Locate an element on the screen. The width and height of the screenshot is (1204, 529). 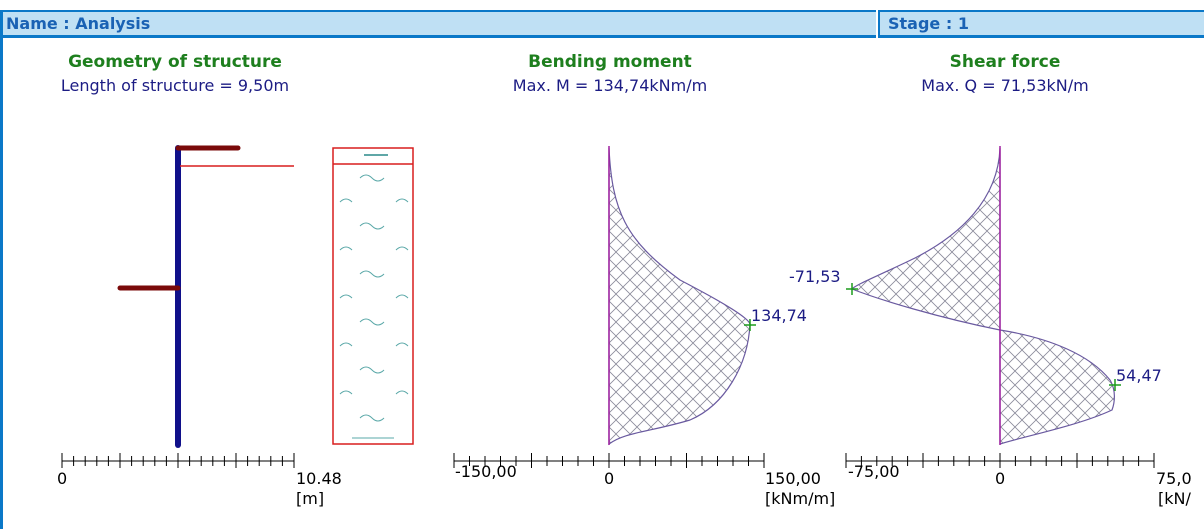
shear-scale is located at coordinates (1000, 460).